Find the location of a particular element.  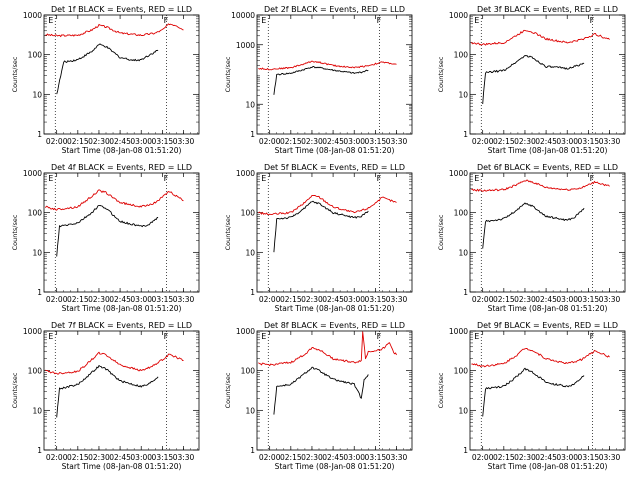

panel-title: Det 3f BLACK = Events, RED = LLD is located at coordinates (547, 9).